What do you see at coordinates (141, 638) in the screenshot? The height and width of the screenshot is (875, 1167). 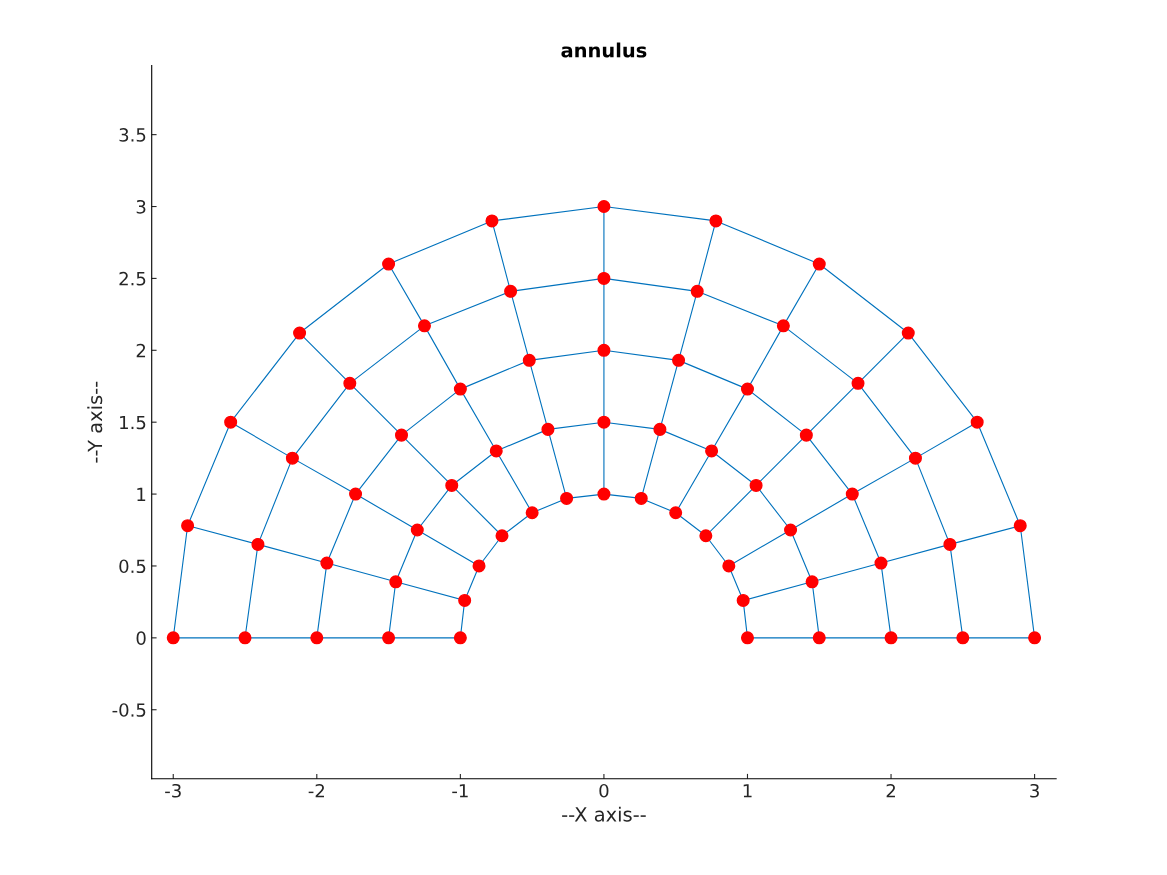 I see `y-tick-label: 0` at bounding box center [141, 638].